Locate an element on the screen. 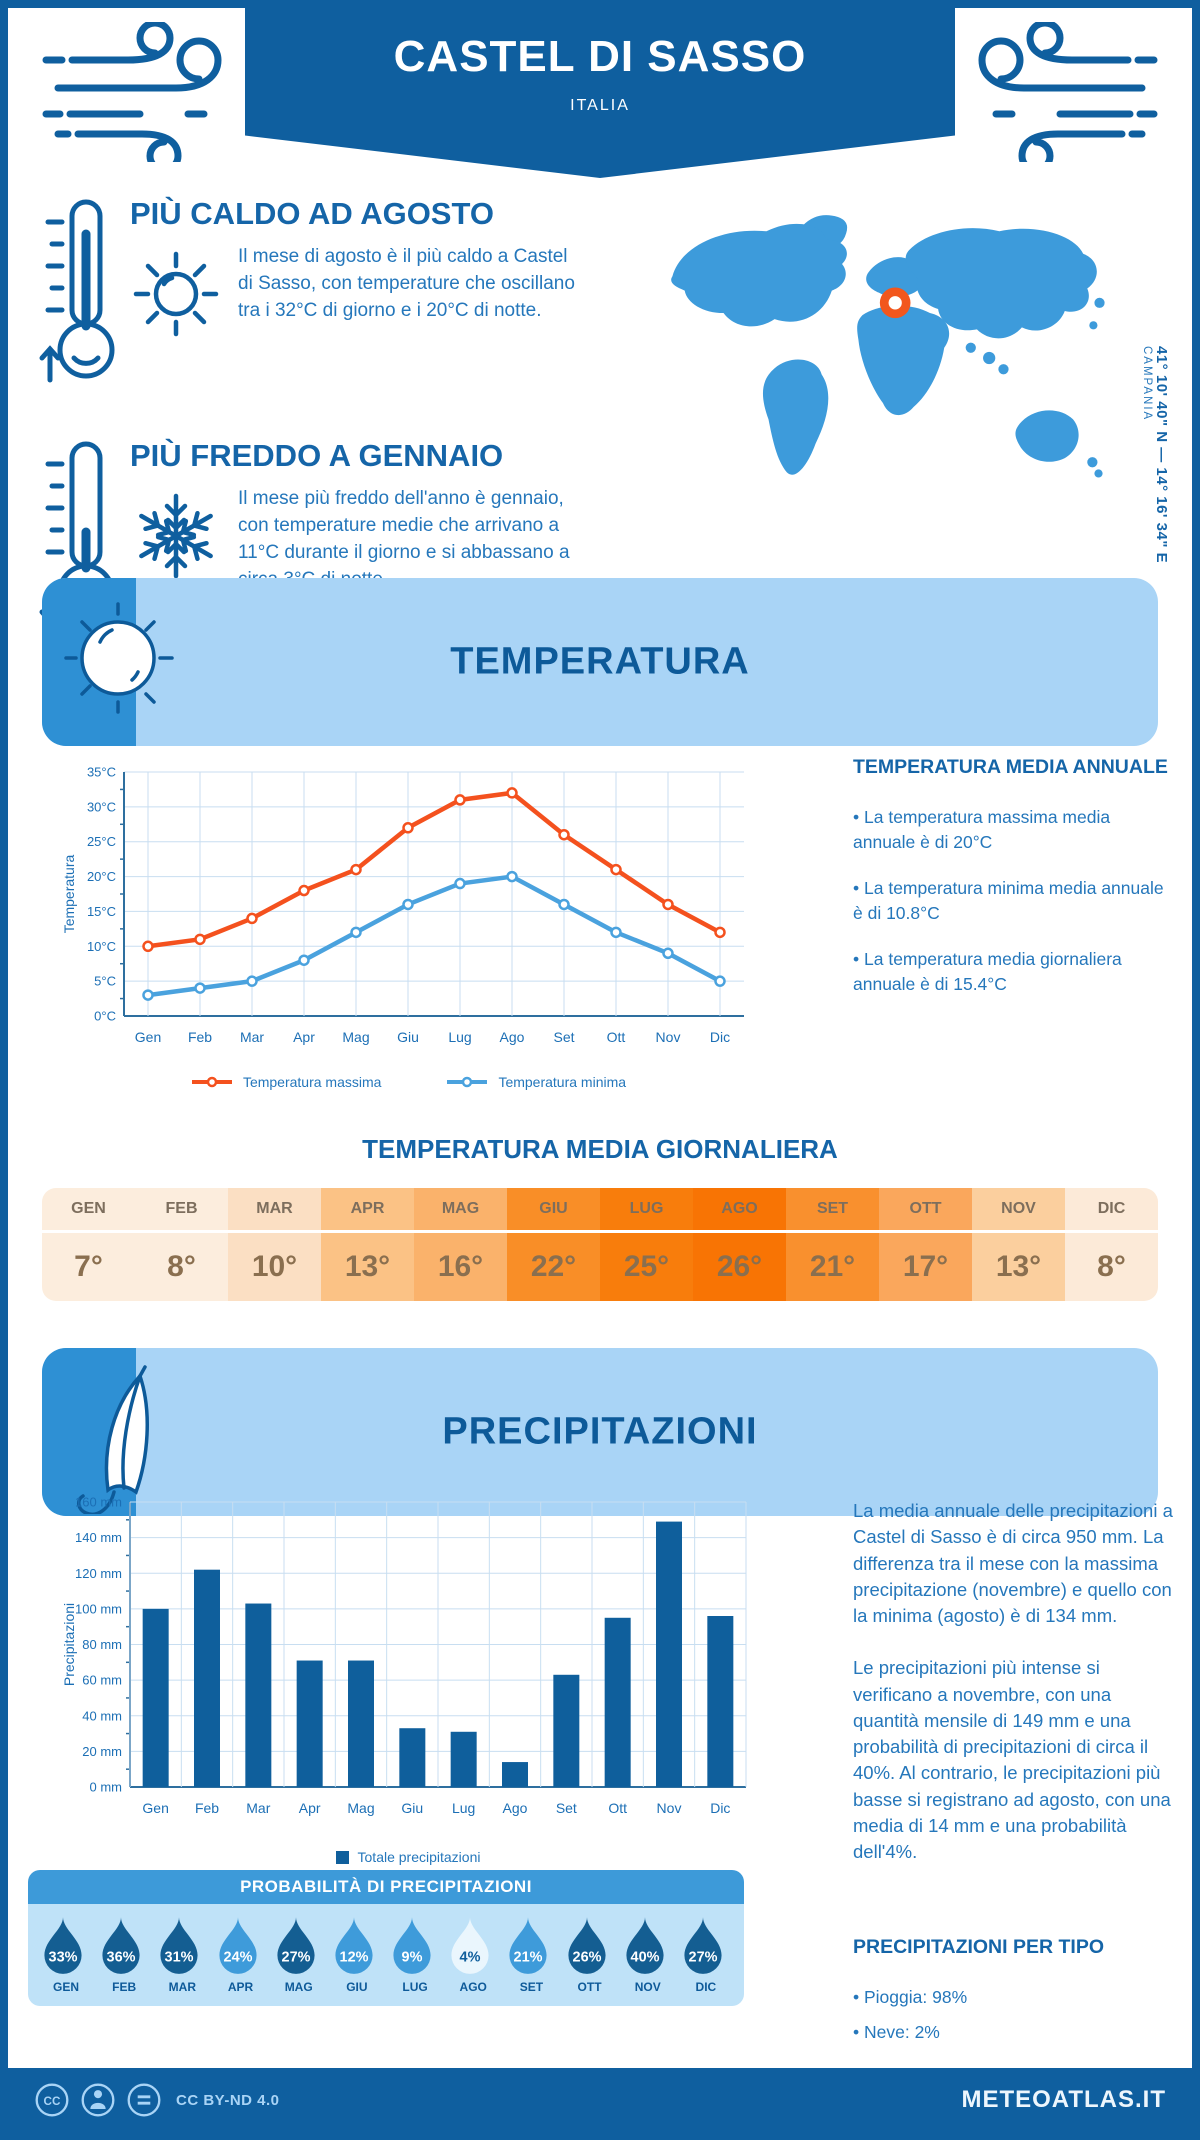 The height and width of the screenshot is (2140, 1200). cc-nd-icon is located at coordinates (144, 2100).